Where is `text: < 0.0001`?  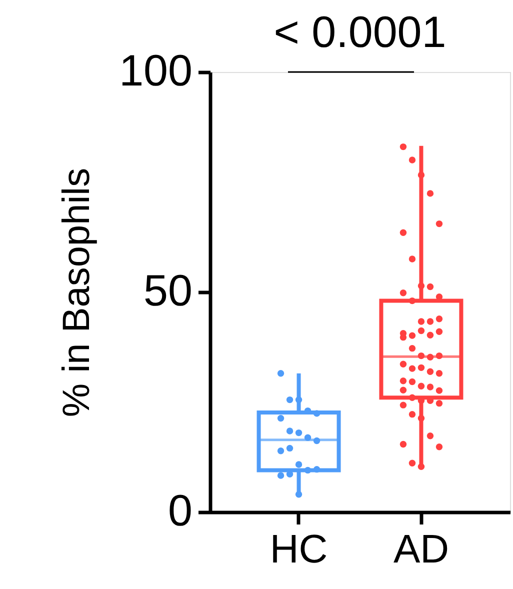 text: < 0.0001 is located at coordinates (360, 32).